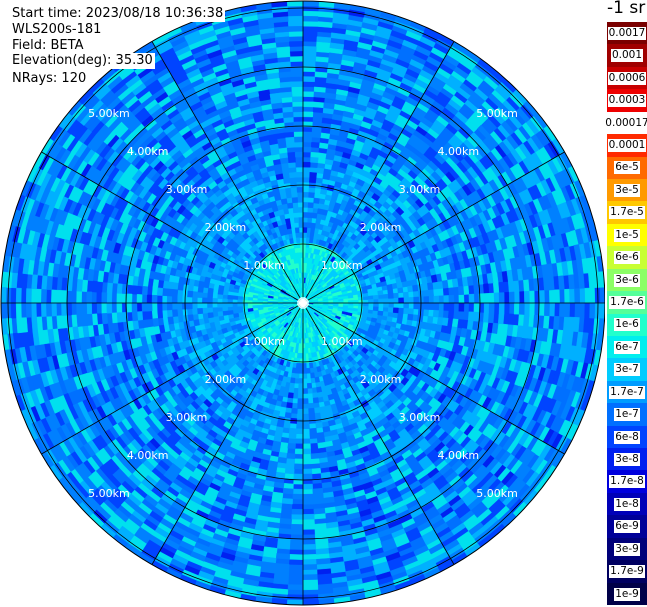 This screenshot has height=607, width=647. I want to click on colorbar-tick-label: 3e-7, so click(627, 370).